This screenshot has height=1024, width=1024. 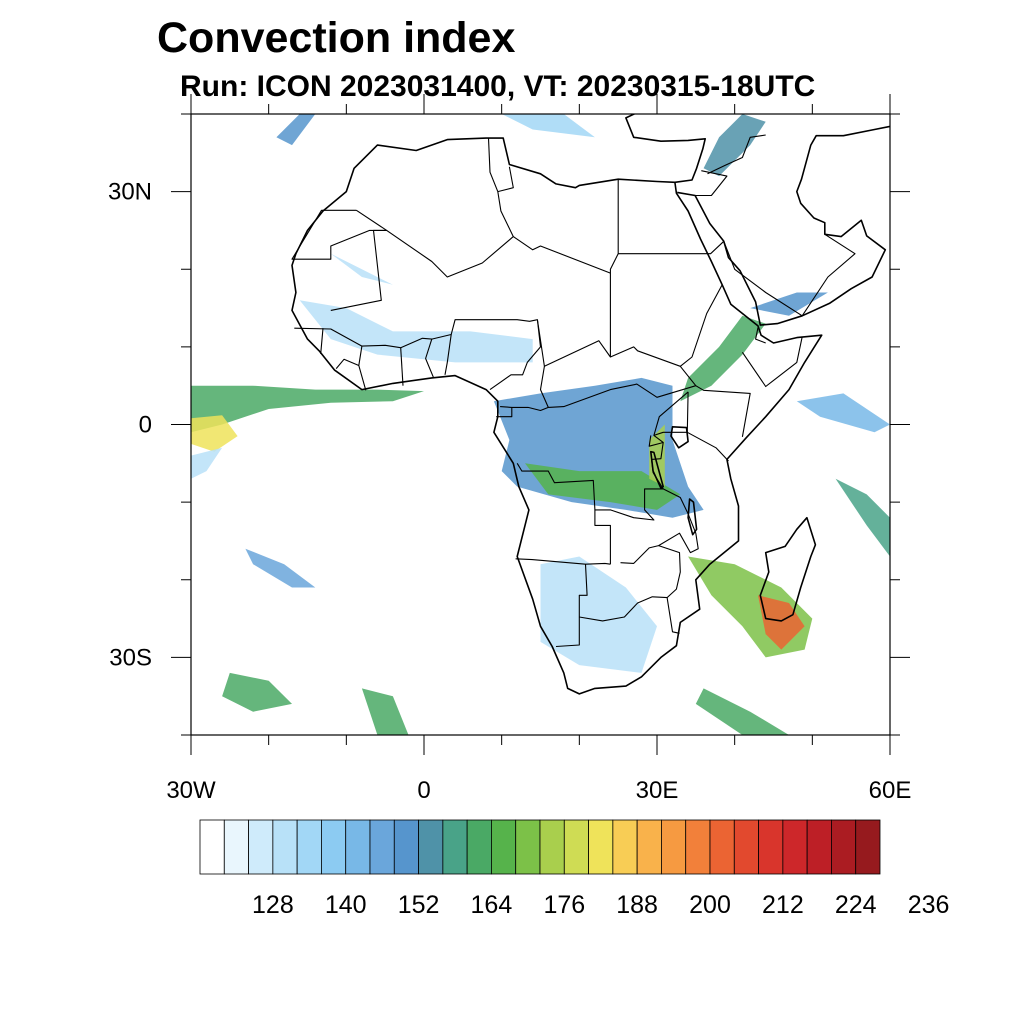 What do you see at coordinates (416, 331) in the screenshot?
I see `field-region-sahel-scatter` at bounding box center [416, 331].